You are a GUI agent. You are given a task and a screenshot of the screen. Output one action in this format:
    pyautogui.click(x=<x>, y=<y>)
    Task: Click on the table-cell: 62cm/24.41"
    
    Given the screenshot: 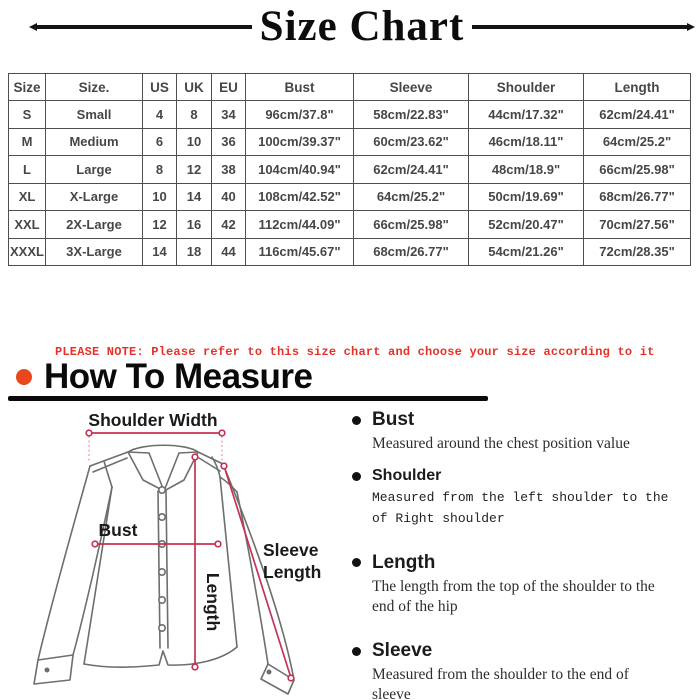 What is the action you would take?
    pyautogui.click(x=637, y=114)
    